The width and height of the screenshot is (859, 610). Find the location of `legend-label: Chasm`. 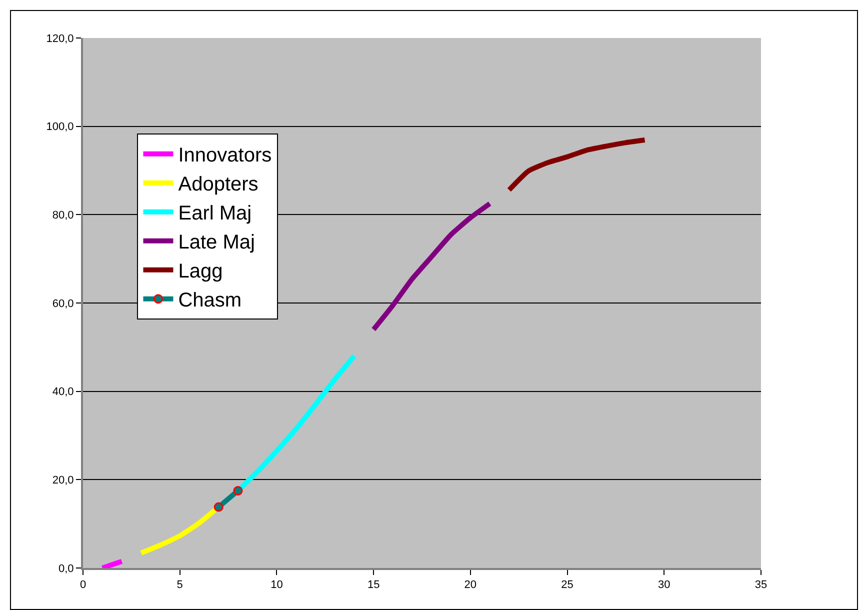

legend-label: Chasm is located at coordinates (210, 301).